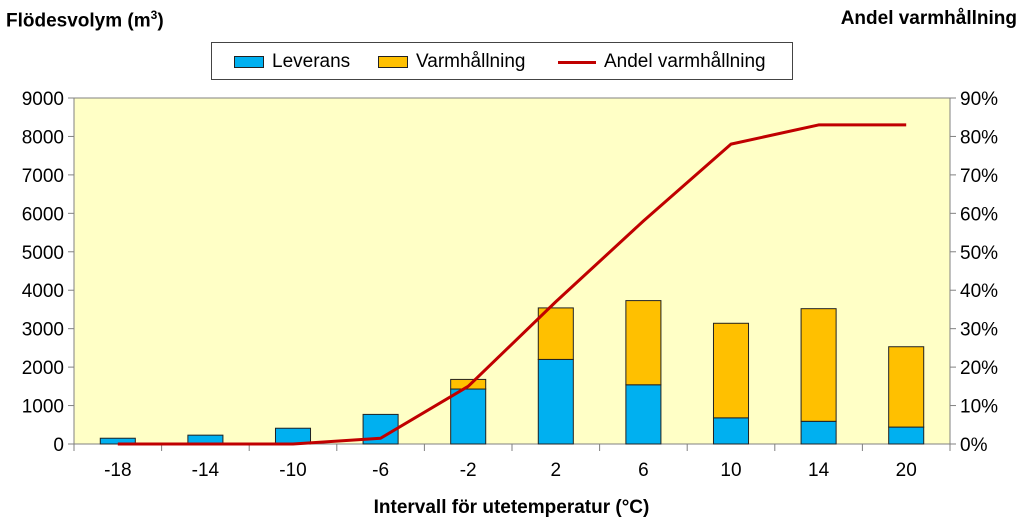  Describe the element at coordinates (292, 470) in the screenshot. I see `x-tick-label: -10` at that location.